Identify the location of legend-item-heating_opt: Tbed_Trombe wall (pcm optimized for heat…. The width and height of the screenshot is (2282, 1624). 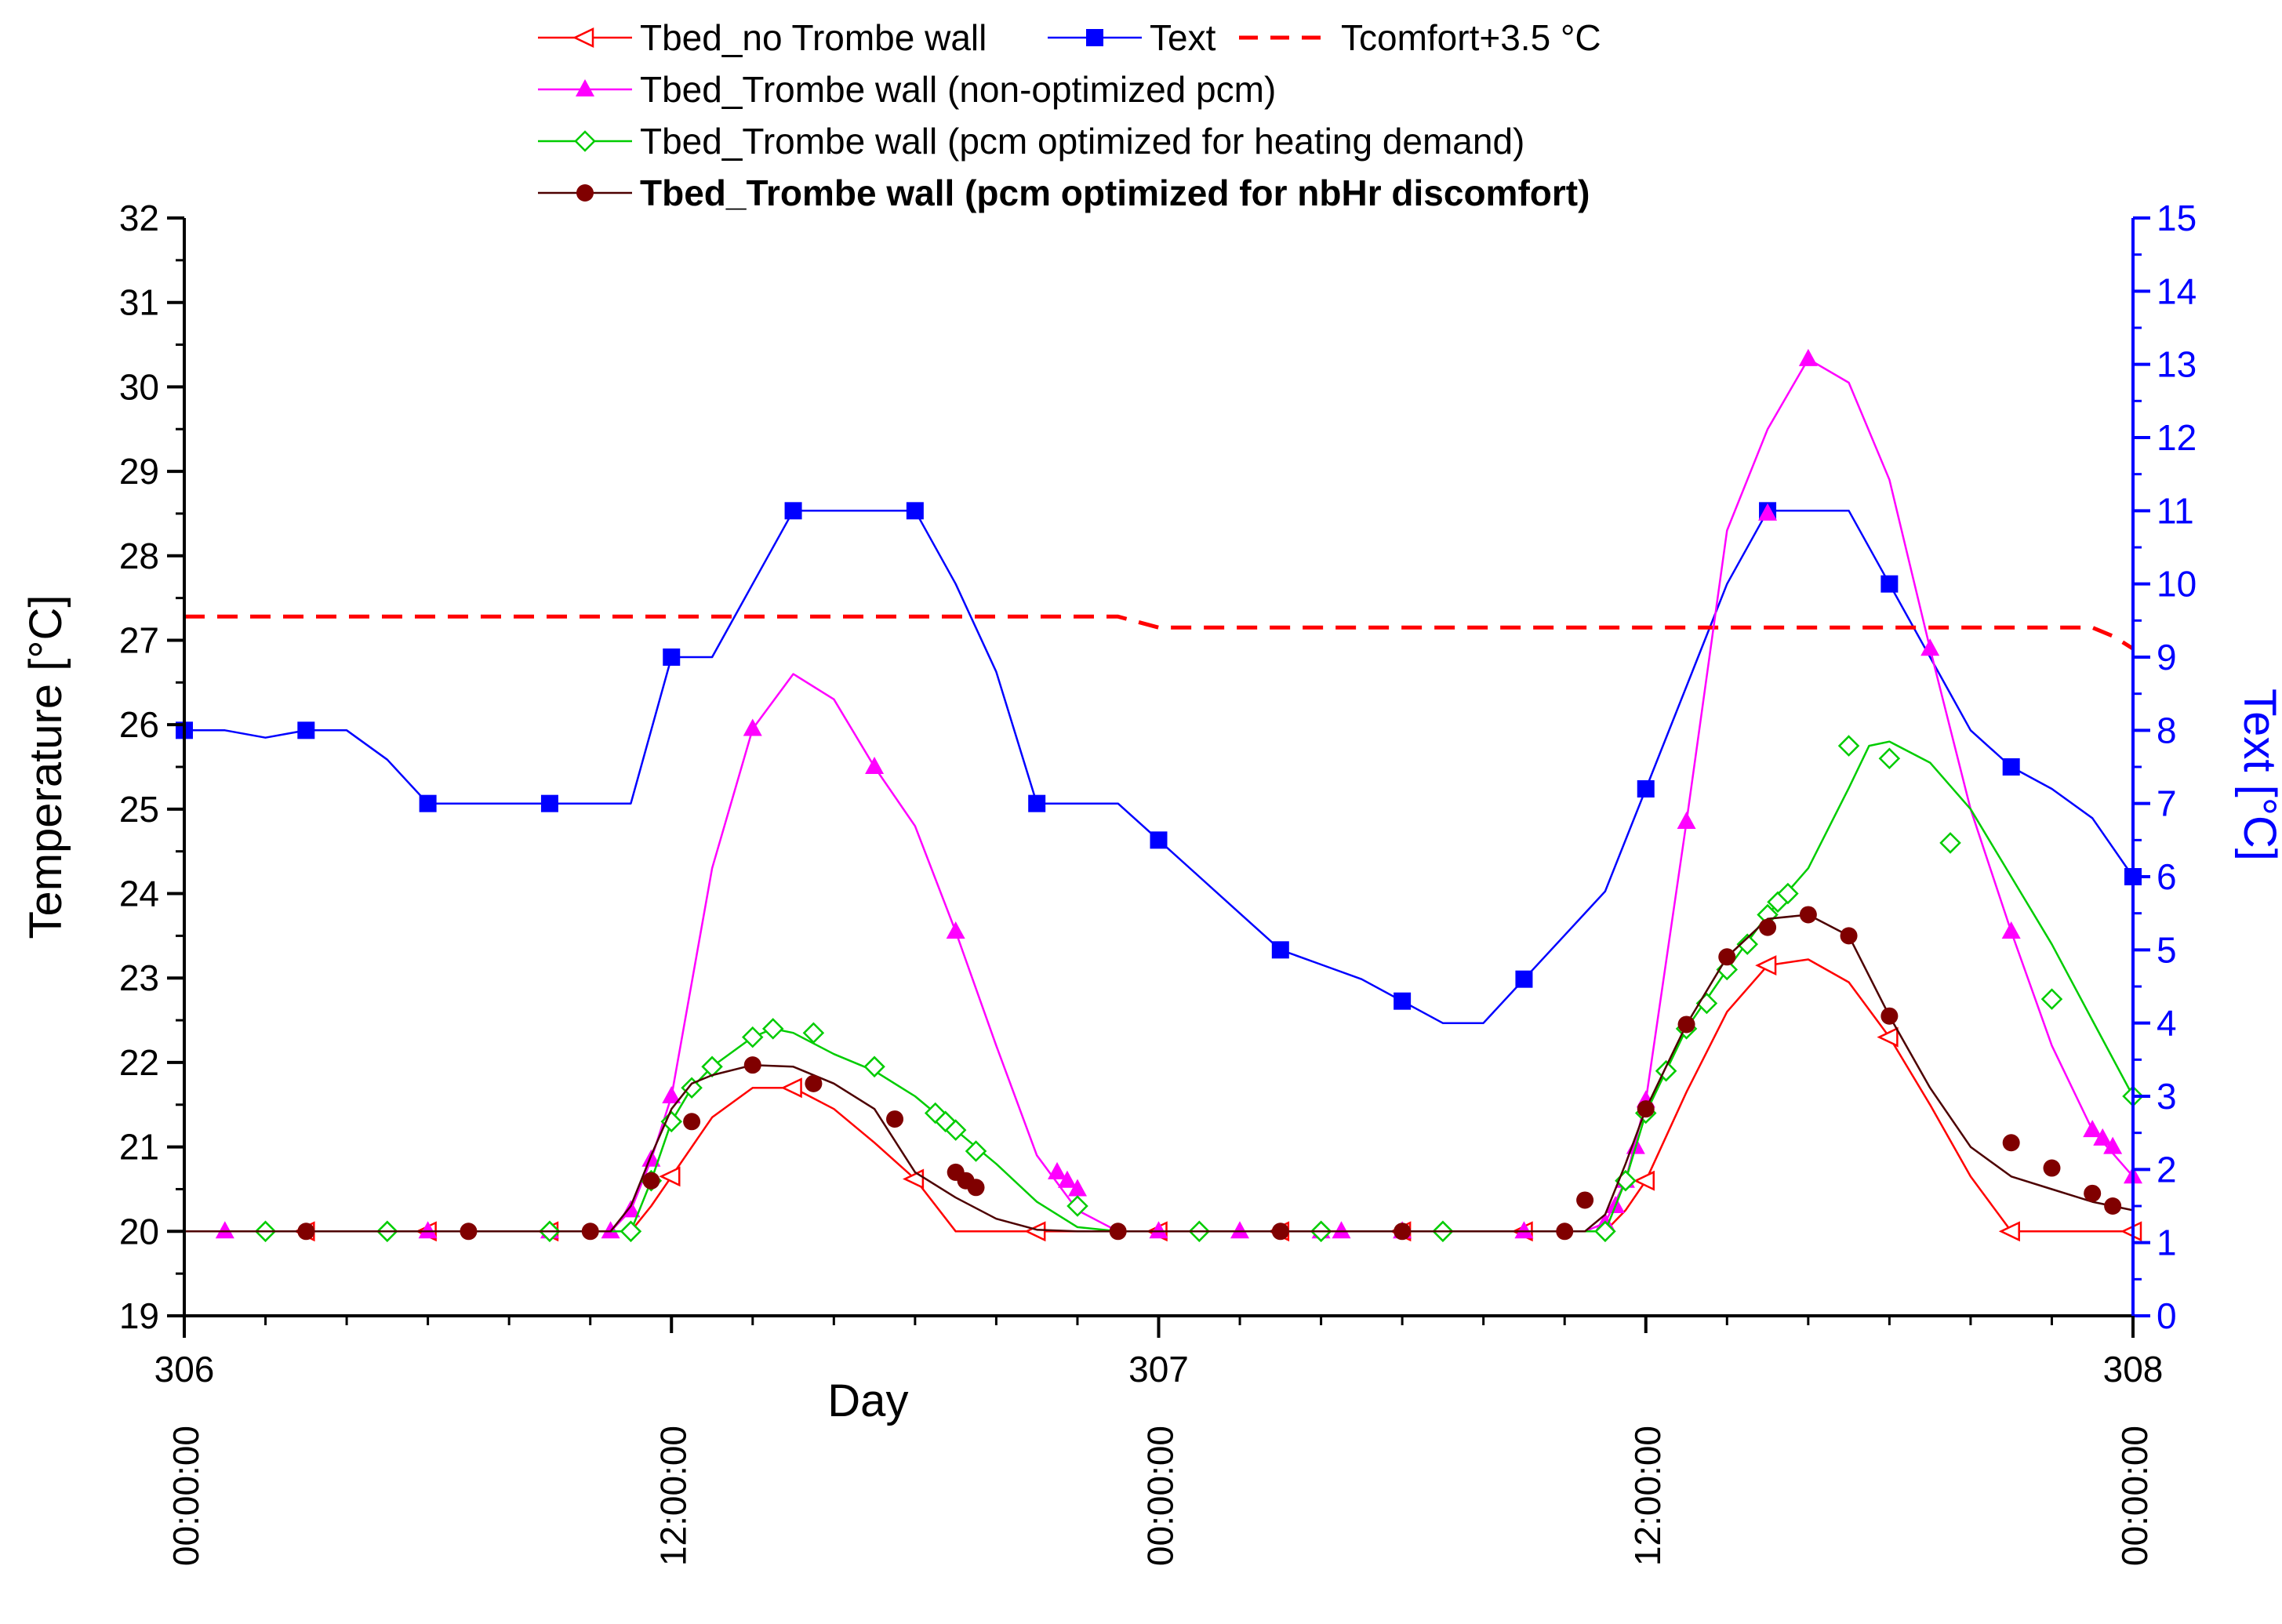
(1031, 142).